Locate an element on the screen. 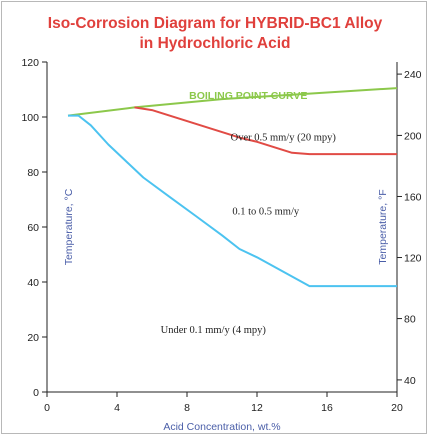 The image size is (428, 435). region-label: 0.1 to 0.5 mm/y is located at coordinates (266, 212).